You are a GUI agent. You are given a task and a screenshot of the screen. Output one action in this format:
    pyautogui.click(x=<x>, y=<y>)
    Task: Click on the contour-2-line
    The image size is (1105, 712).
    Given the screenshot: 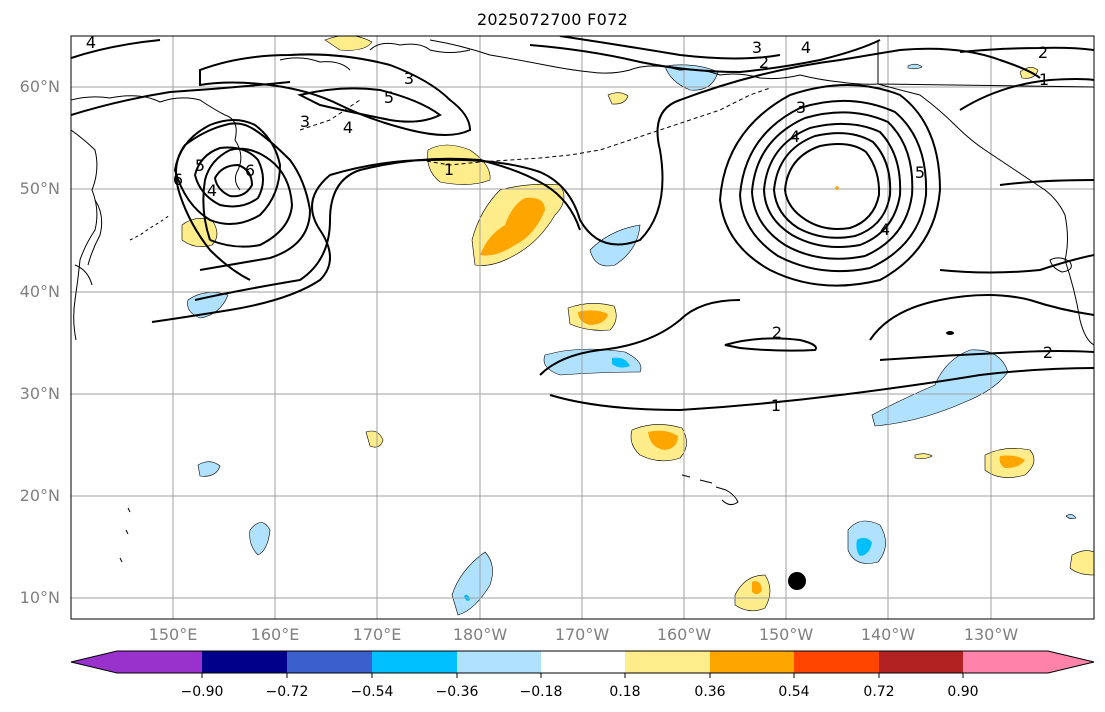 What is the action you would take?
    pyautogui.click(x=770, y=344)
    